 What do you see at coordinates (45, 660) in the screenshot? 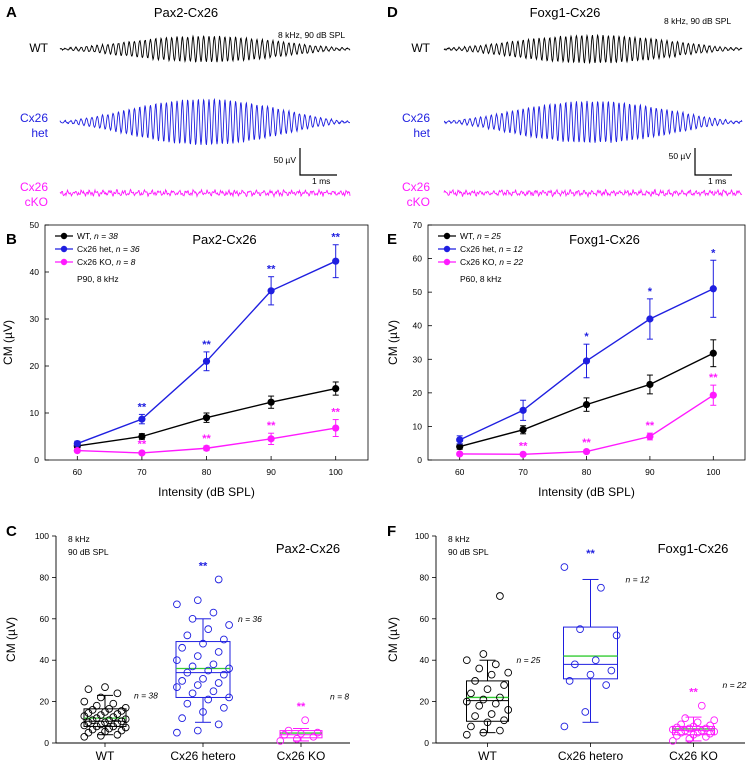
I see `y-tick-label: 40` at bounding box center [45, 660].